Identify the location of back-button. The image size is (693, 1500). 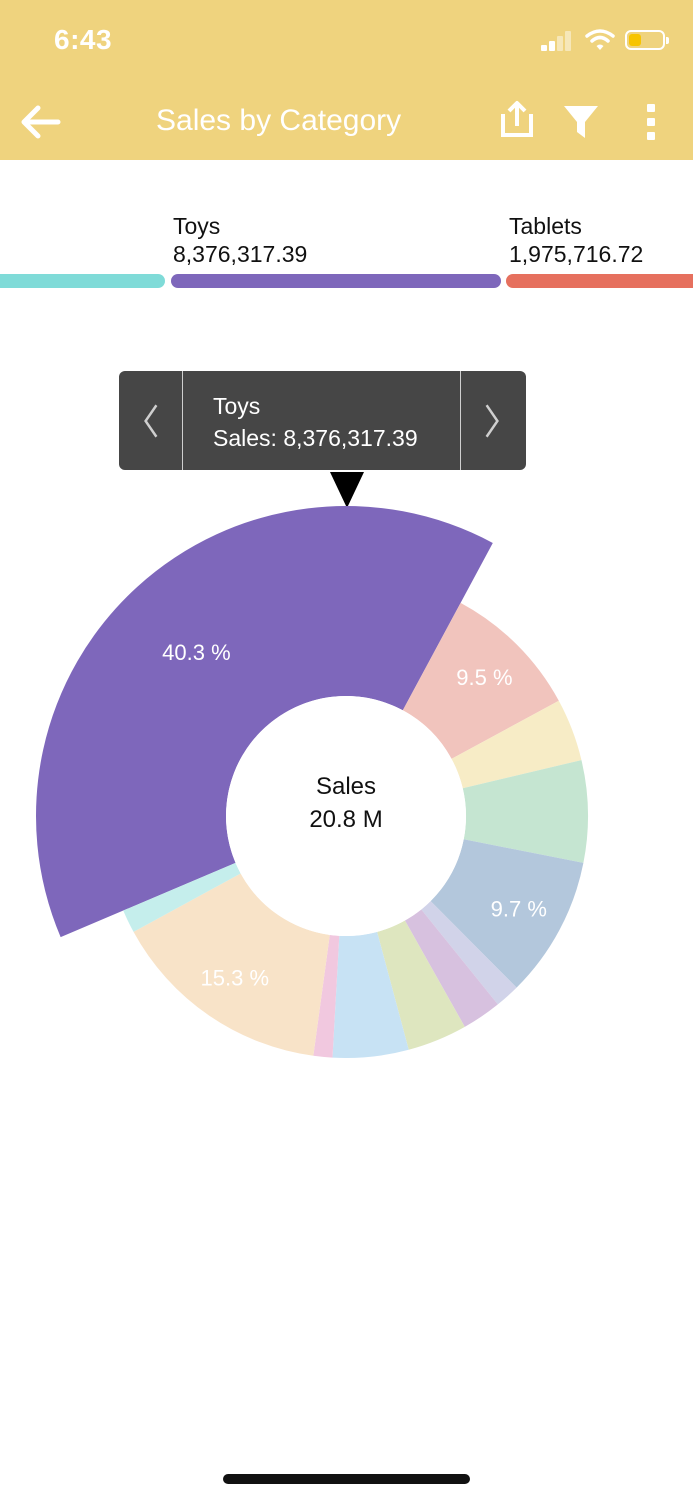
(40, 122).